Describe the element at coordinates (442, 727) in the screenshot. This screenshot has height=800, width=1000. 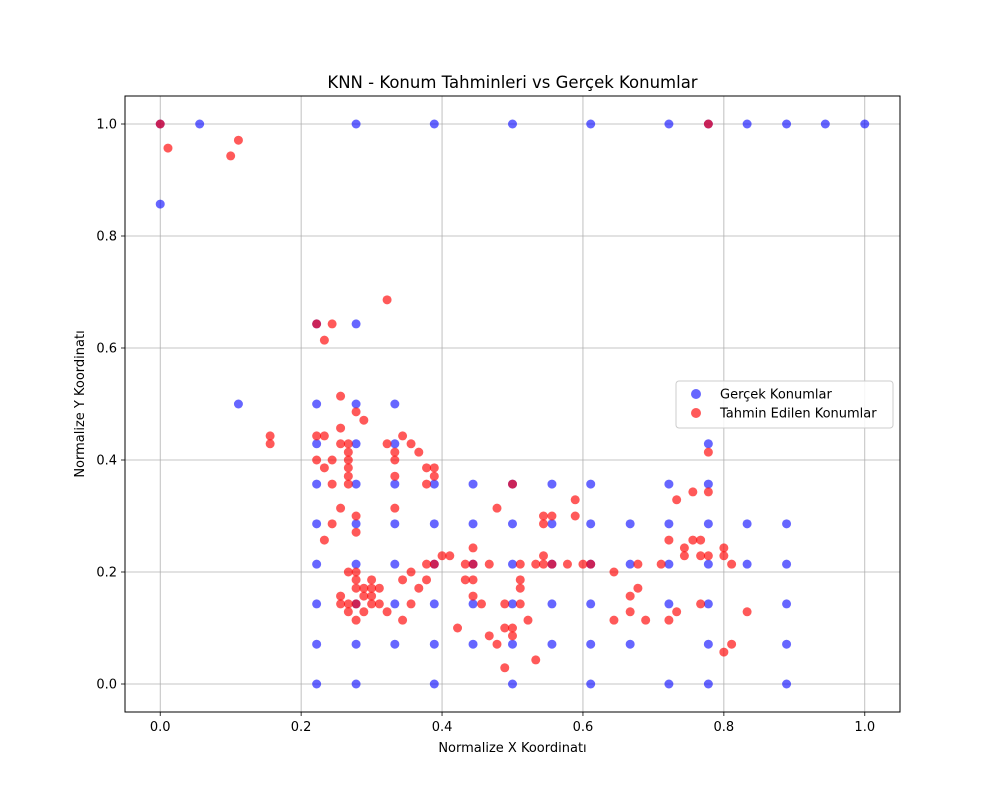
I see `x-tick-label: 0.4` at that location.